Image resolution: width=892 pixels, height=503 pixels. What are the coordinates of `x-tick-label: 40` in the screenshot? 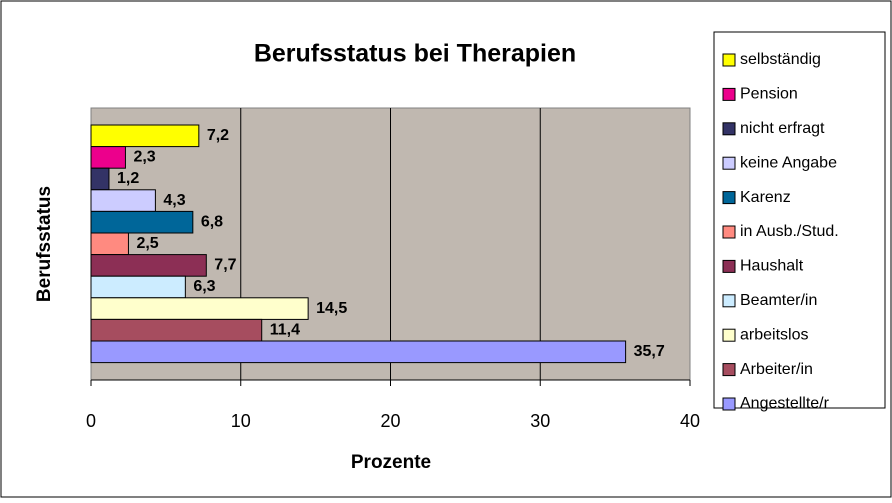 It's located at (690, 421).